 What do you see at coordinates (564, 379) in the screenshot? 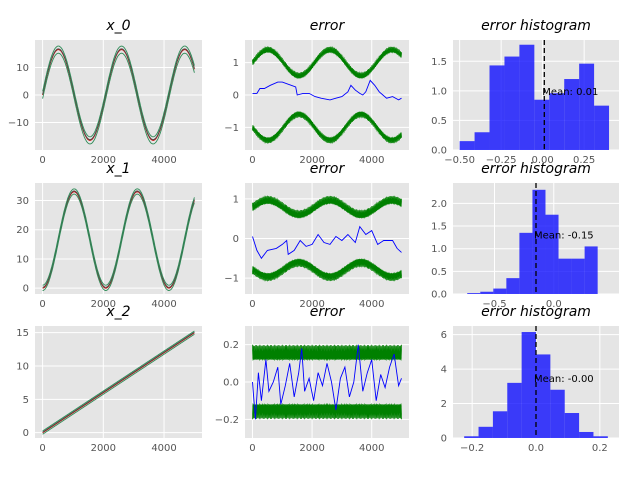
I see `mean-label: Mean: -0.00` at bounding box center [564, 379].